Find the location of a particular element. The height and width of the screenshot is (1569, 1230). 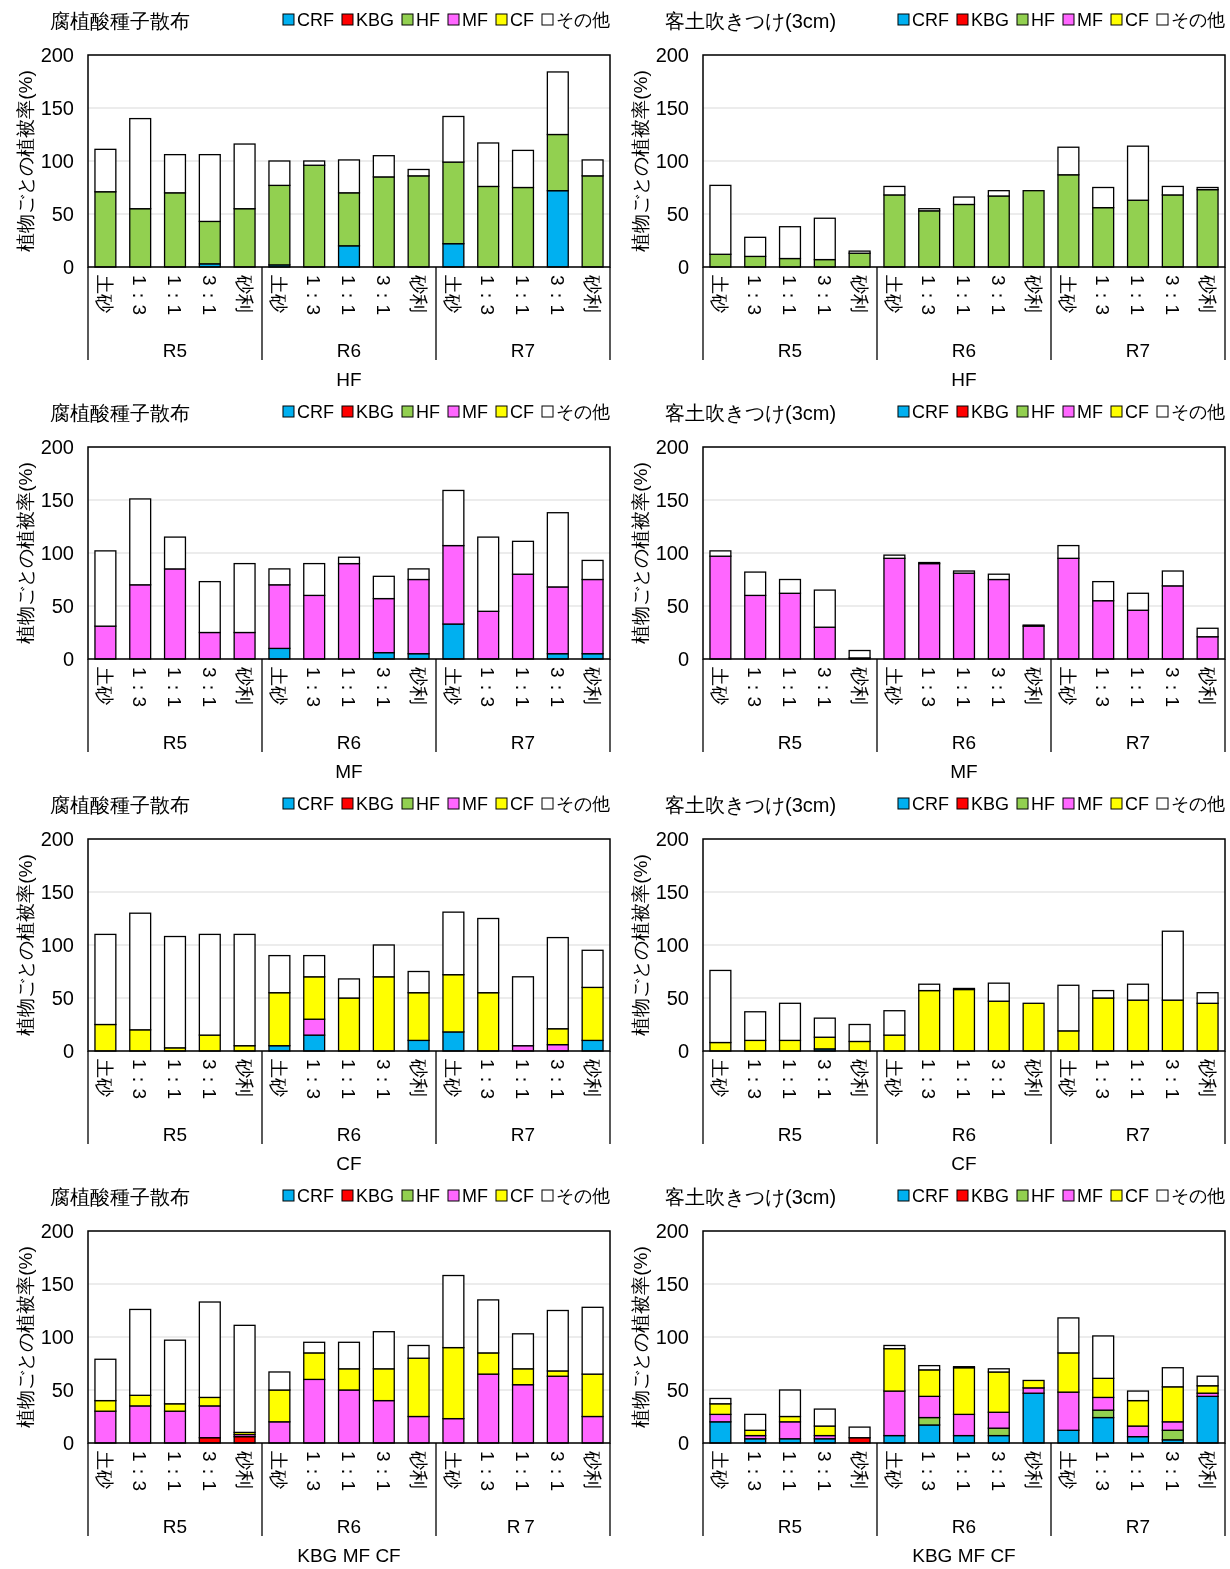

x-axis-title: HF is located at coordinates (349, 379).